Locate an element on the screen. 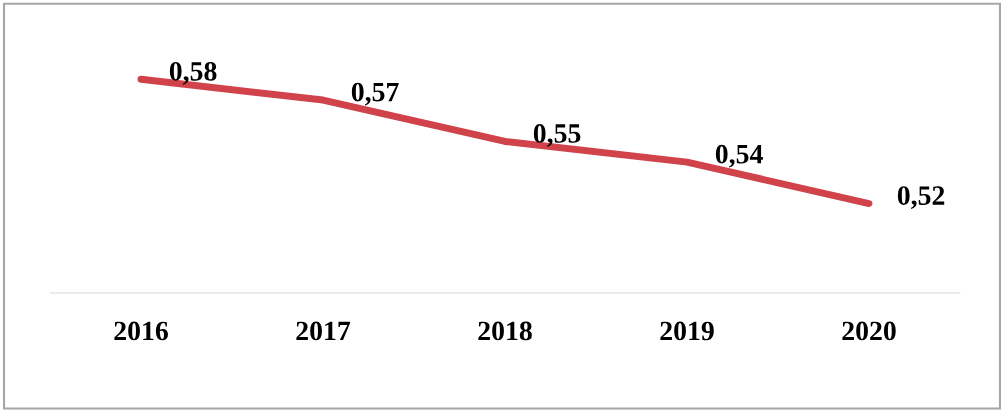 The height and width of the screenshot is (411, 1006). x-tick-label: 2019 is located at coordinates (687, 331).